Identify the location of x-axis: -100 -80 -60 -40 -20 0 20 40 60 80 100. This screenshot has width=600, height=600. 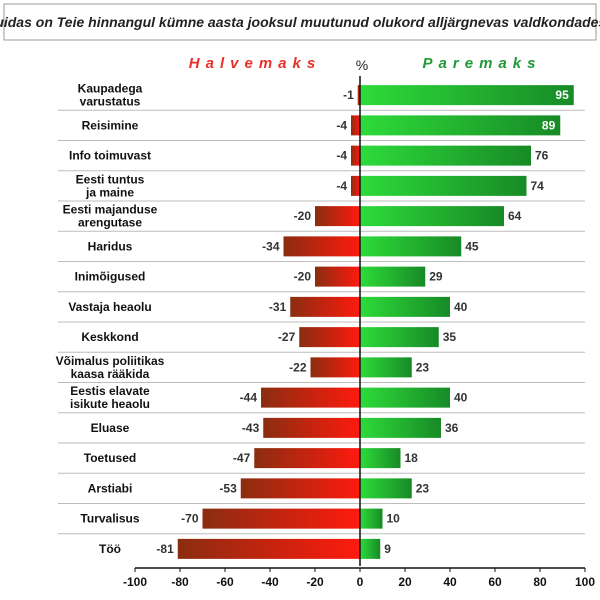
(359, 578).